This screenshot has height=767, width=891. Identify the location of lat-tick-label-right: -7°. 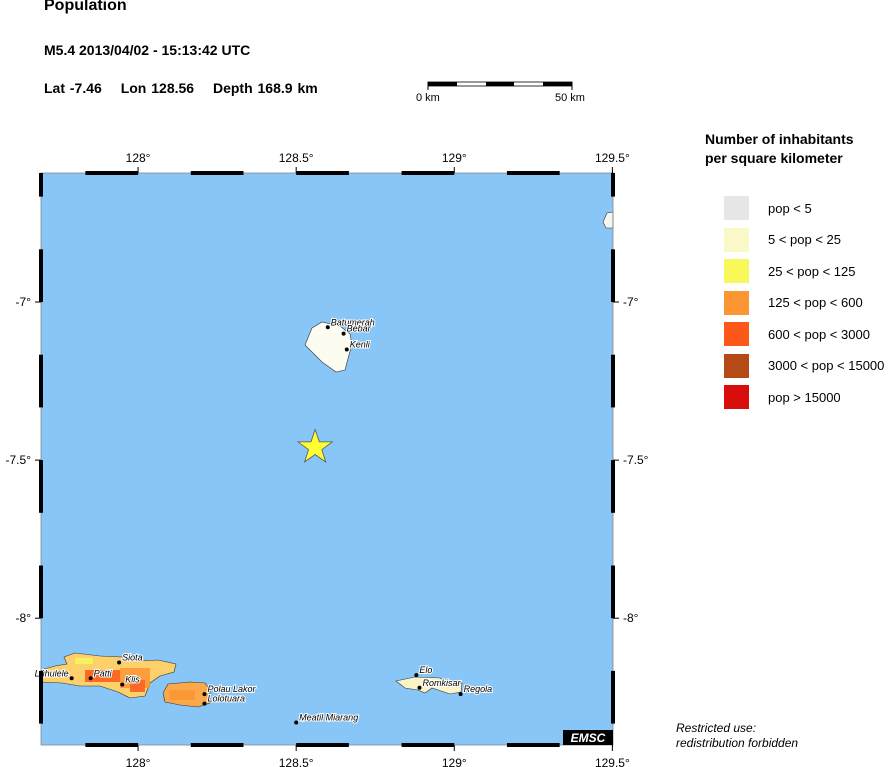
(631, 302).